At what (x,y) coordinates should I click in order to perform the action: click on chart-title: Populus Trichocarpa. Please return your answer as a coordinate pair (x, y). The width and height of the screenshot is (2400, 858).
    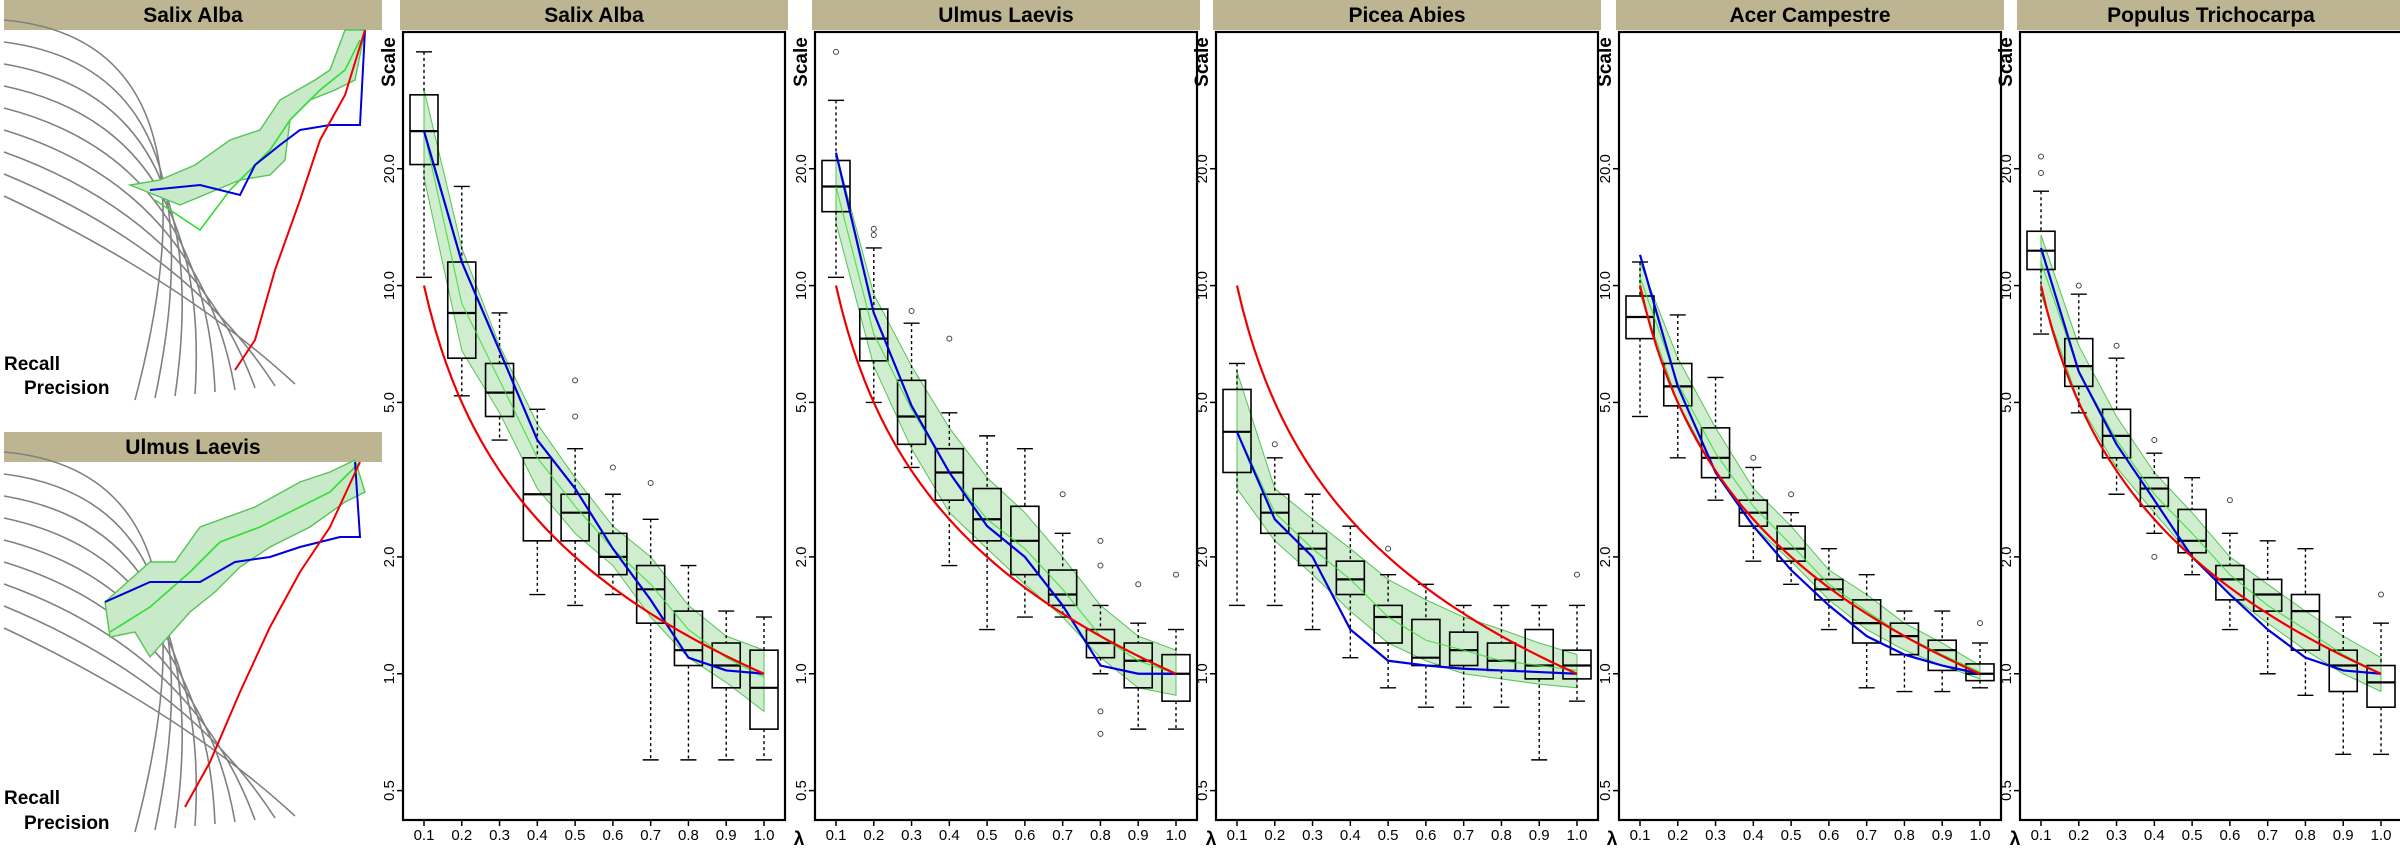
    Looking at the image, I should click on (2211, 15).